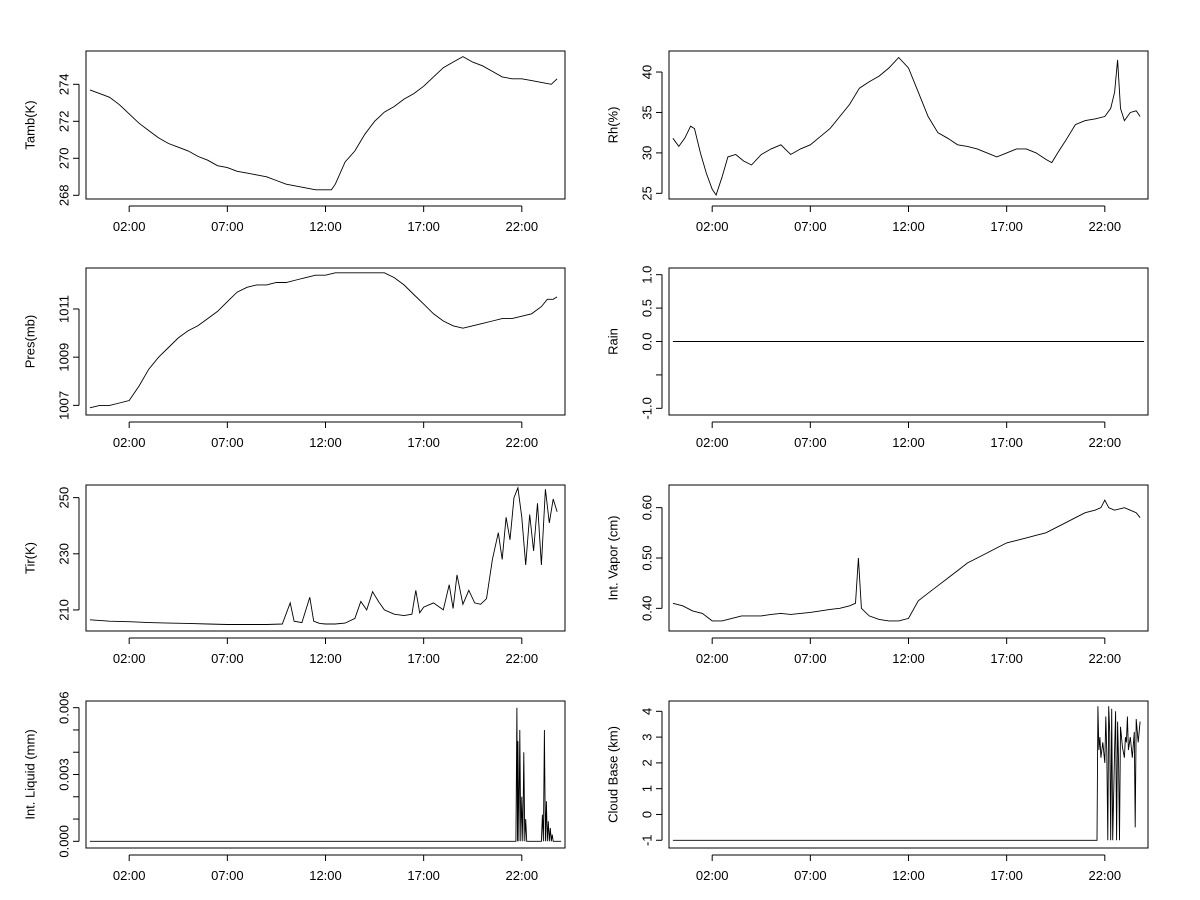  I want to click on y-tick-label: 40, so click(646, 72).